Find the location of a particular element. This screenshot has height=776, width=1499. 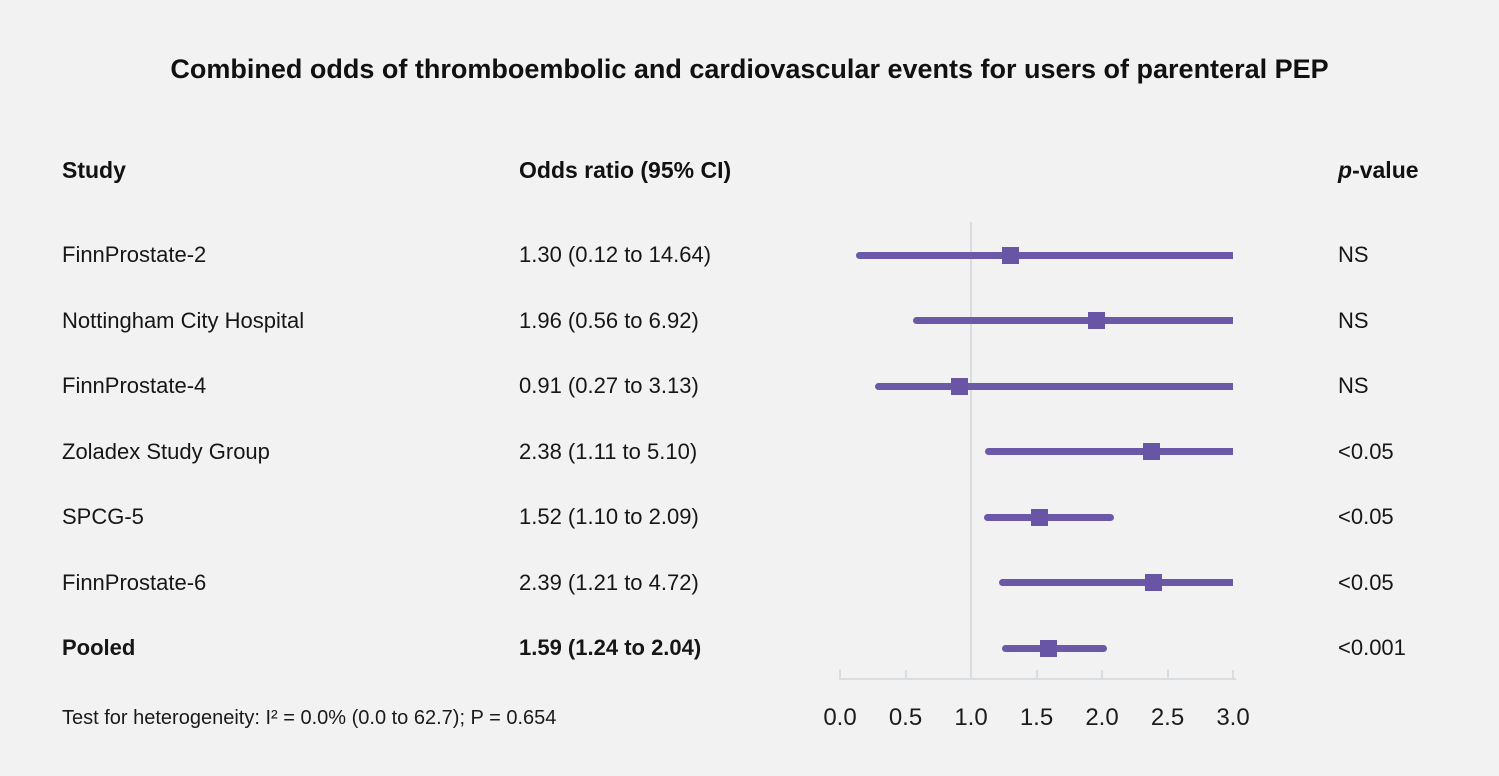

column-header-p-value: p-value is located at coordinates (1378, 170).